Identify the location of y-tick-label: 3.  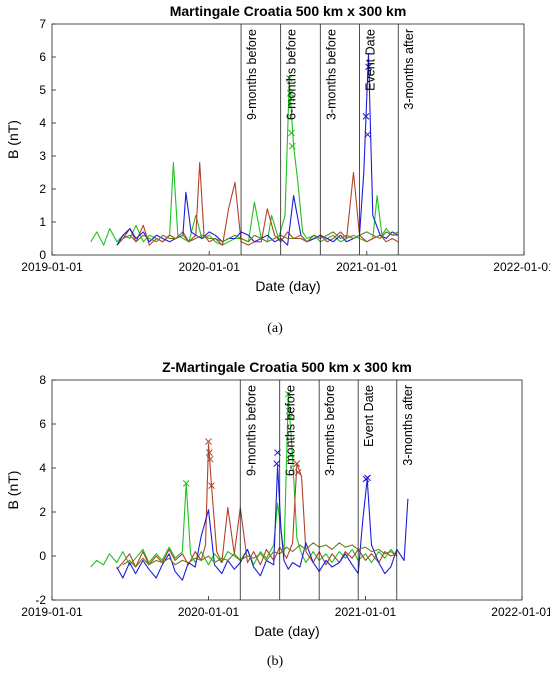
(42, 156).